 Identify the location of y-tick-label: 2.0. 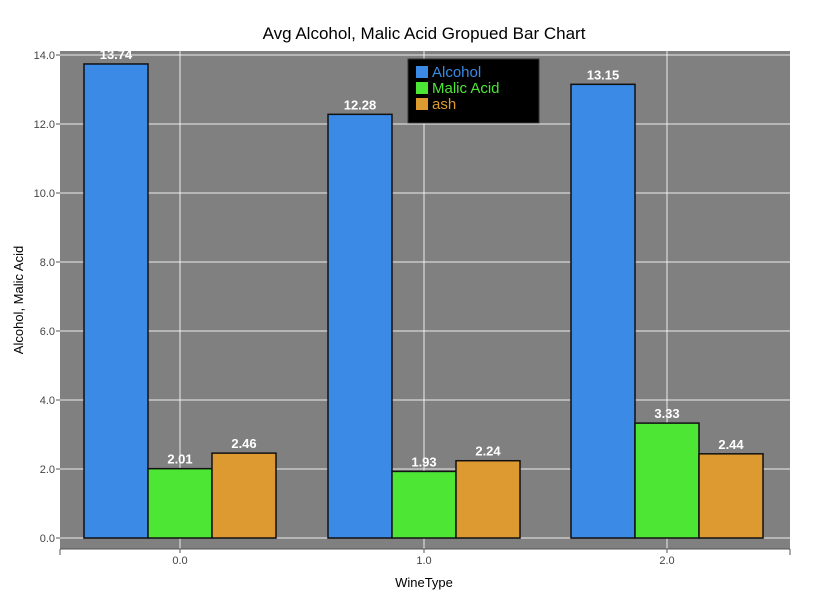
(47, 470).